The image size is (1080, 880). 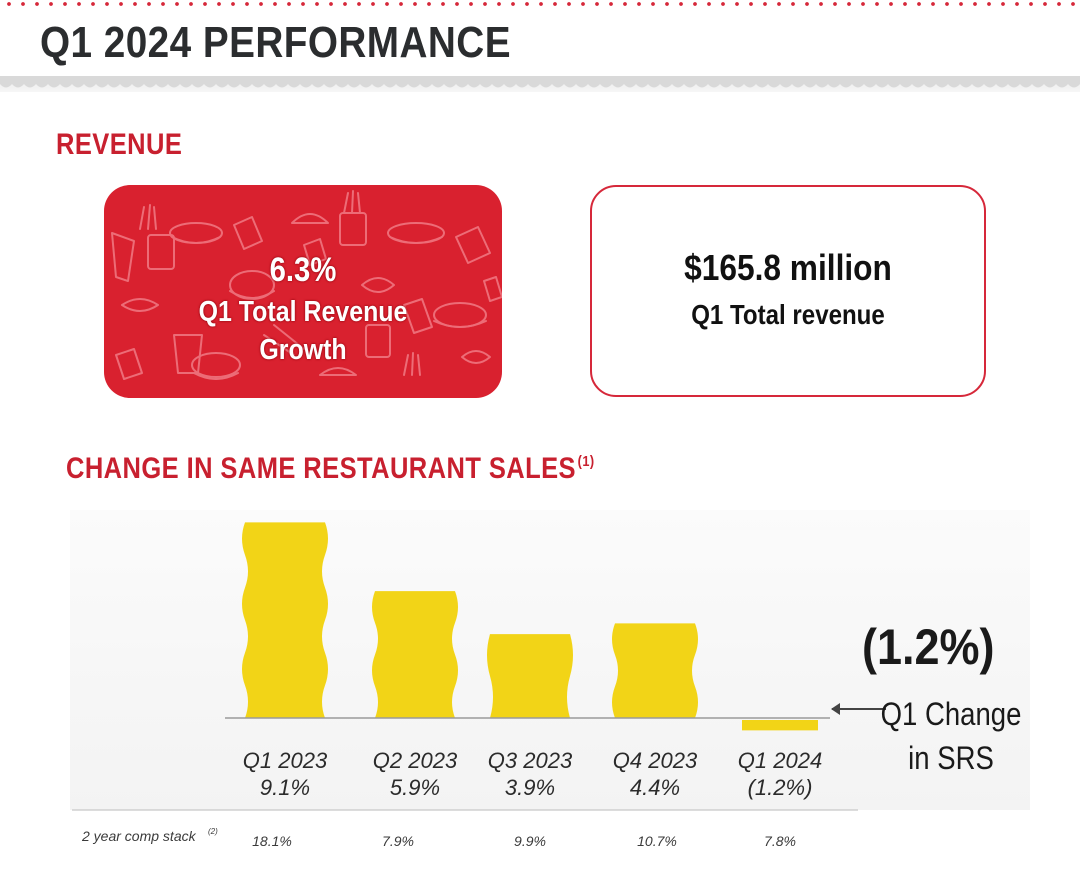 I want to click on category-label: Q4 2023, so click(x=655, y=760).